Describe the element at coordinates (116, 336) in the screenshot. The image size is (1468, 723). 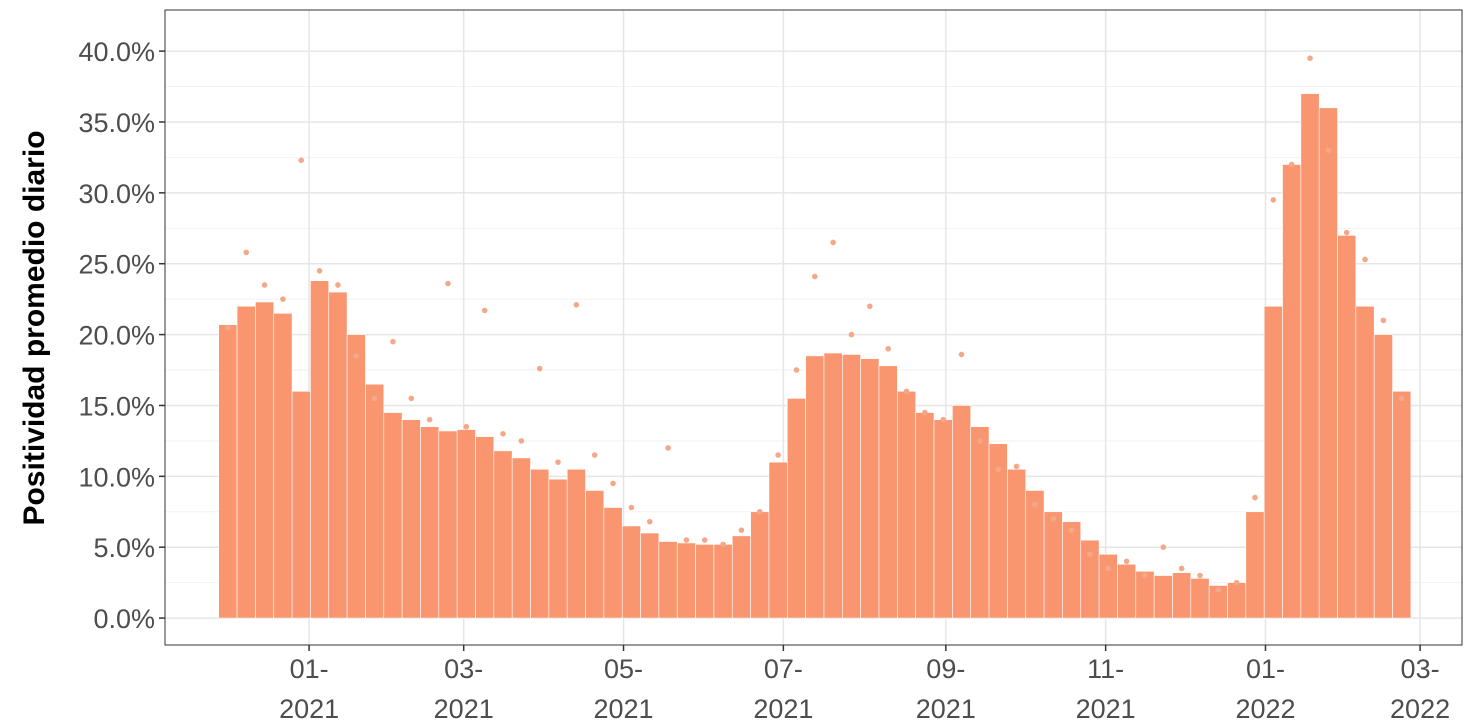
I see `y-tick-label: 20.0%` at that location.